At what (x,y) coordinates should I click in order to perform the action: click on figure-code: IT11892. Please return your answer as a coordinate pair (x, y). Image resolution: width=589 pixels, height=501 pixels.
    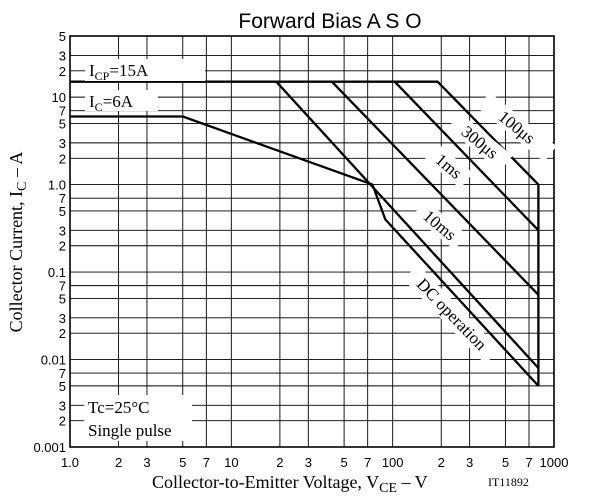
    Looking at the image, I should click on (508, 482).